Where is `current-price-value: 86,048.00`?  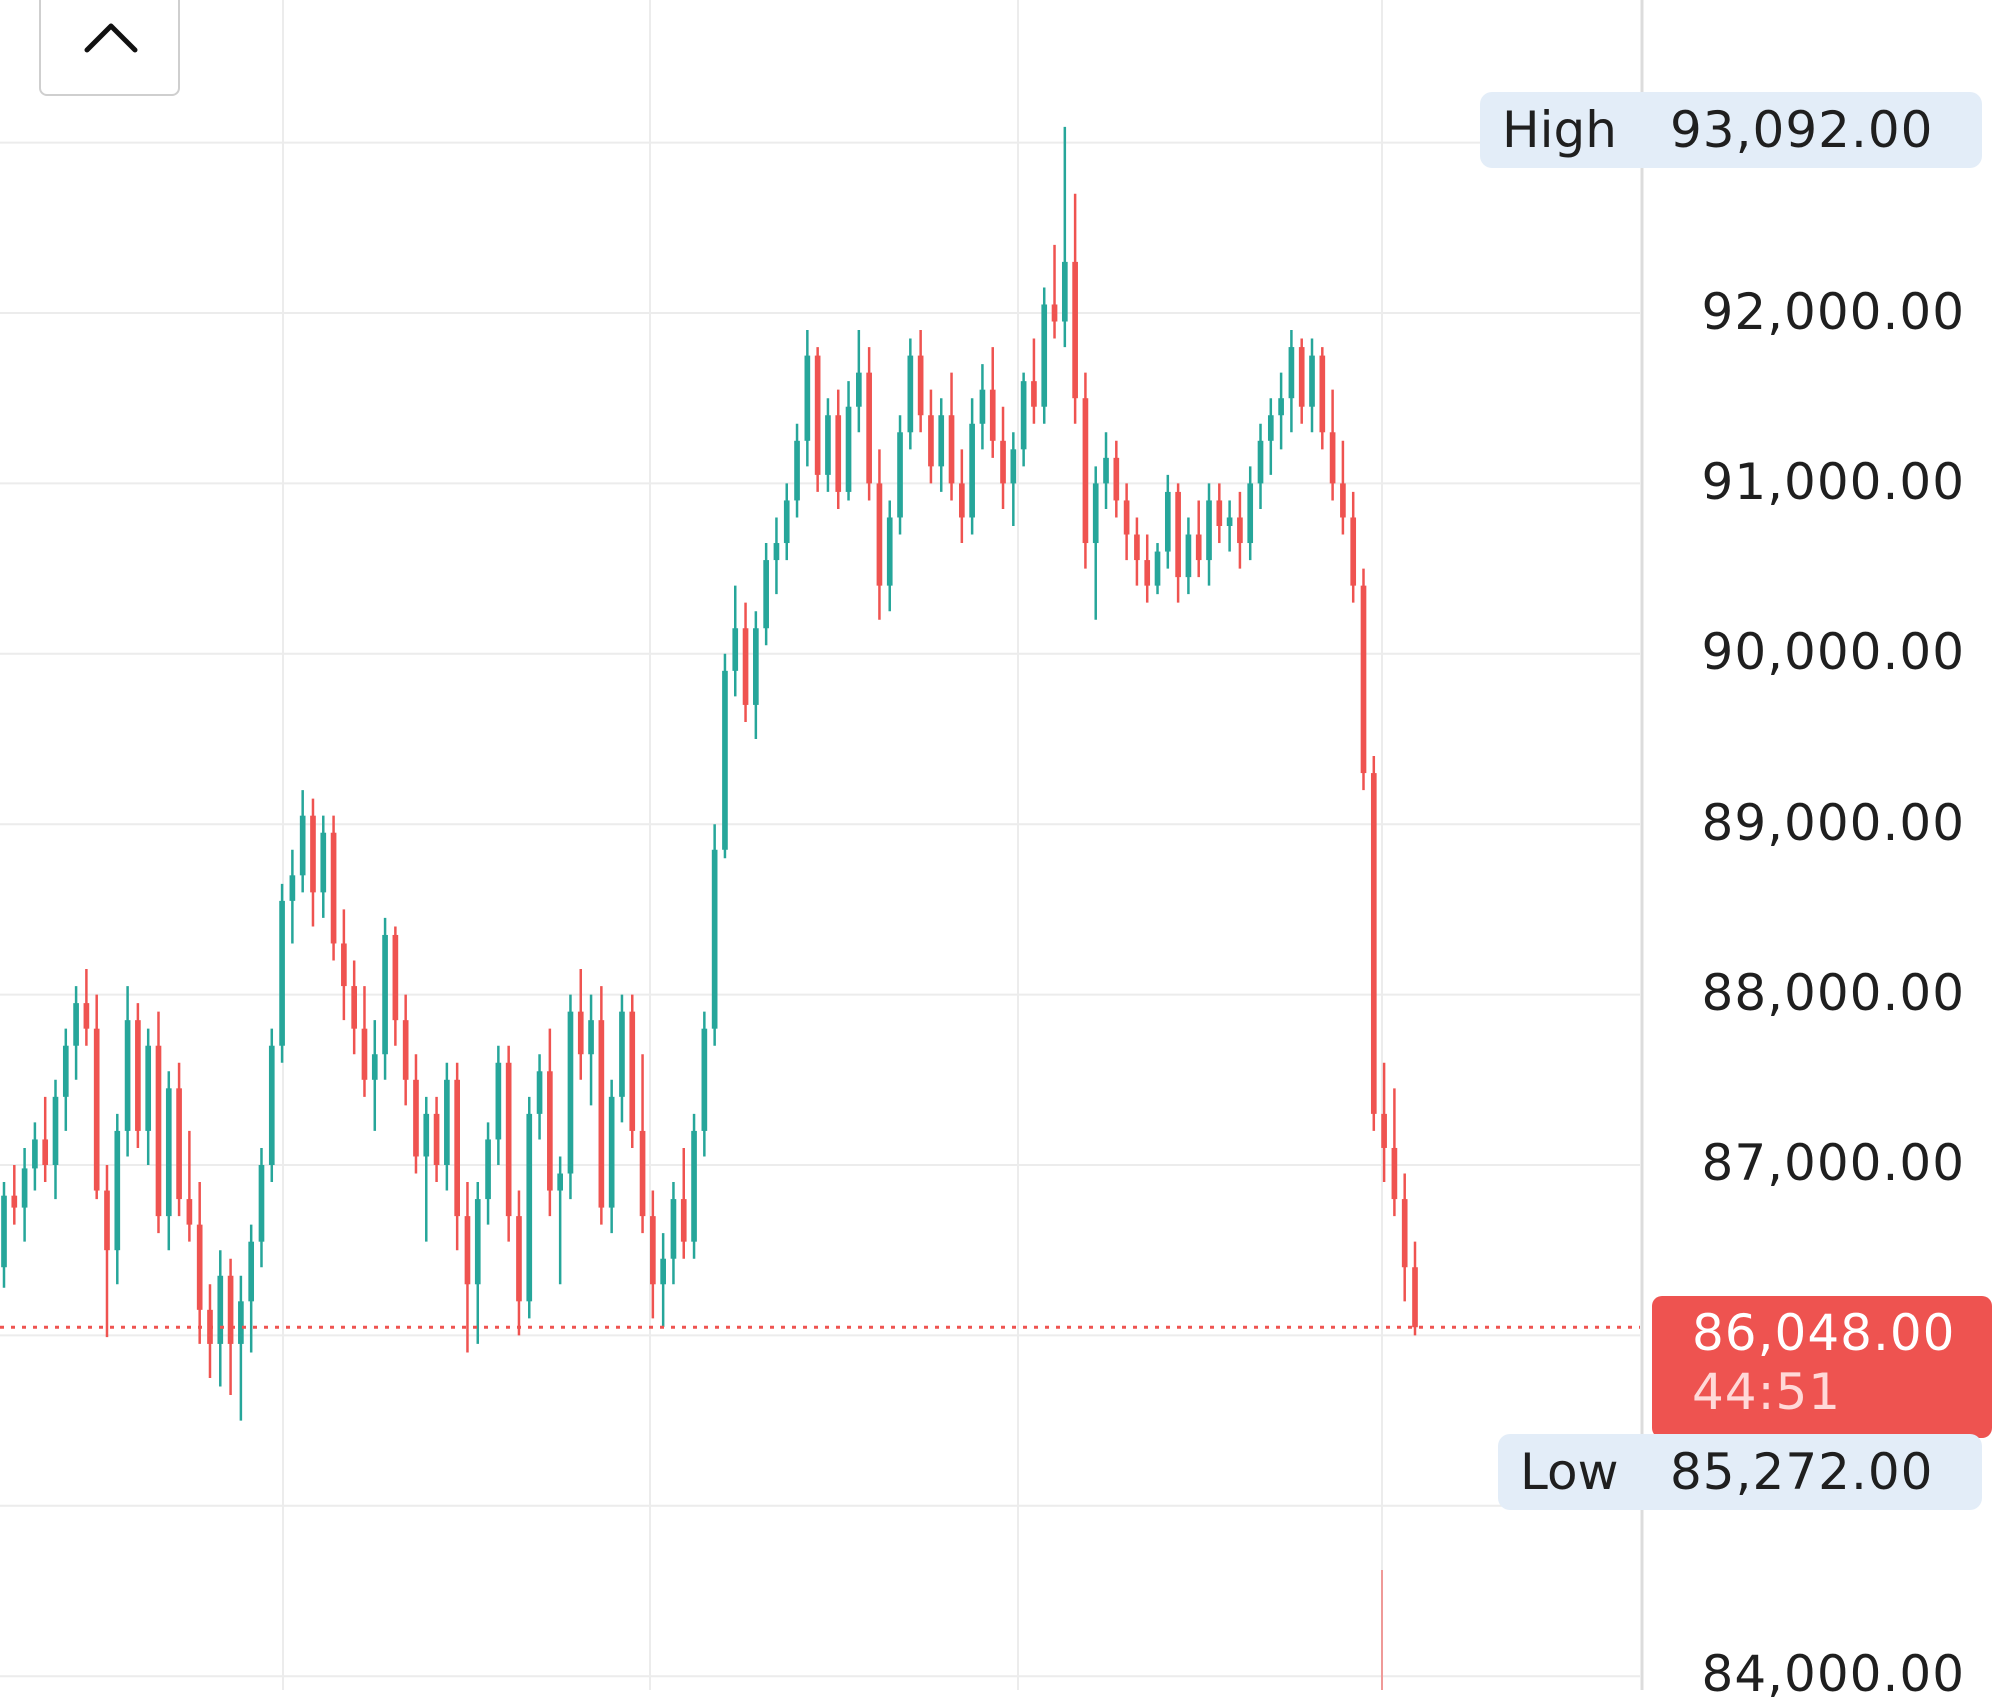
current-price-value: 86,048.00 is located at coordinates (1824, 1333).